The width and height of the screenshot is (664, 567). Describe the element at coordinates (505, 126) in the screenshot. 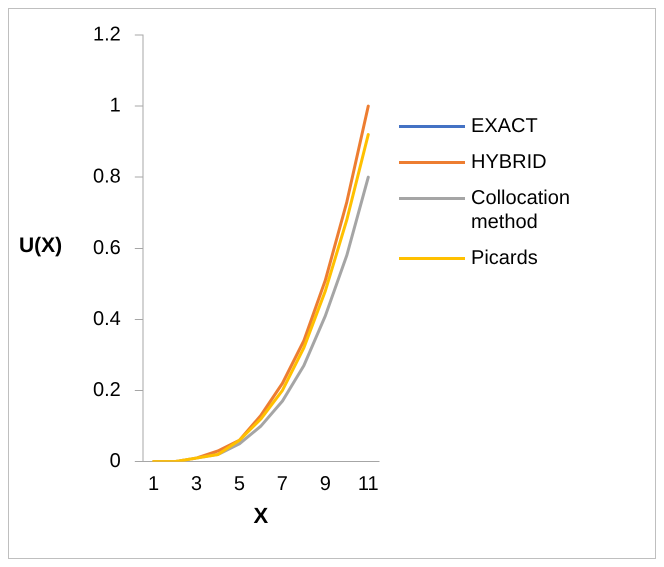

I see `legend-label: EXACT` at that location.